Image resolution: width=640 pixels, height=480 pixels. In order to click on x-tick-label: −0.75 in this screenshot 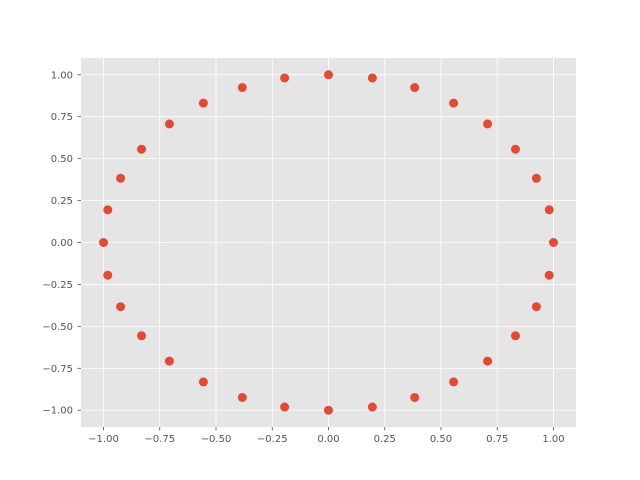, I will do `click(159, 439)`.